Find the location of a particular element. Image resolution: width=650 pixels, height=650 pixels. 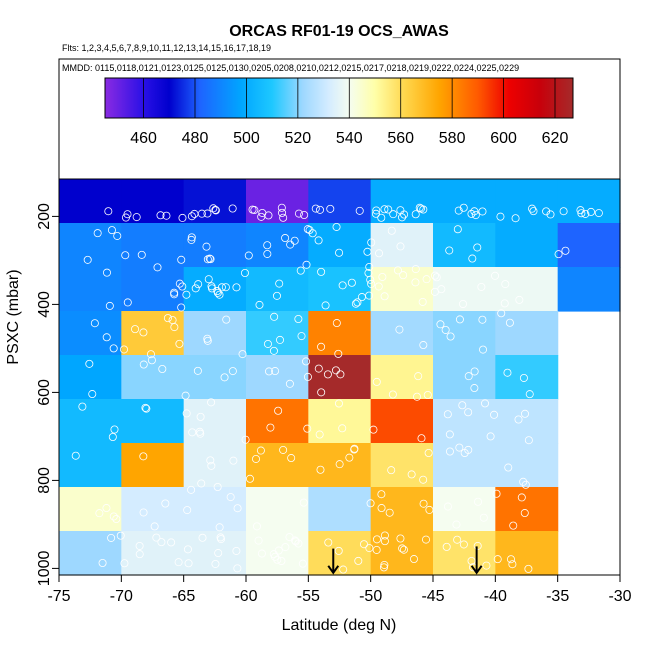

y-tick-label: 600 is located at coordinates (44, 392).